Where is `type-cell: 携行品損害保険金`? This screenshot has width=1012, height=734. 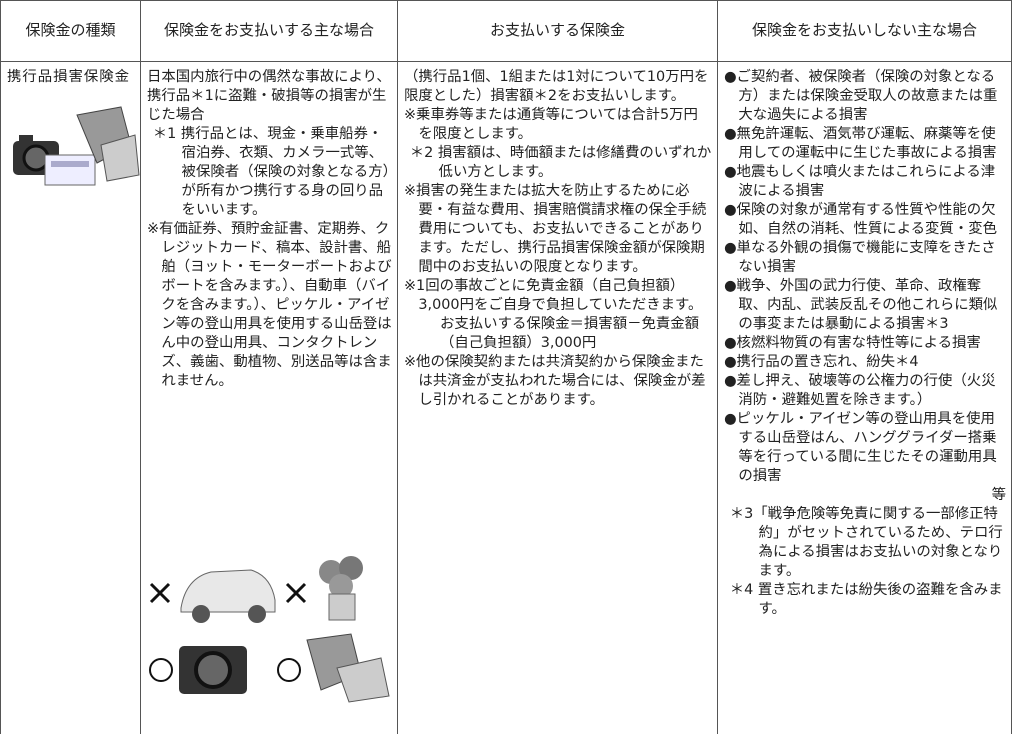 type-cell: 携行品損害保険金 is located at coordinates (70, 74).